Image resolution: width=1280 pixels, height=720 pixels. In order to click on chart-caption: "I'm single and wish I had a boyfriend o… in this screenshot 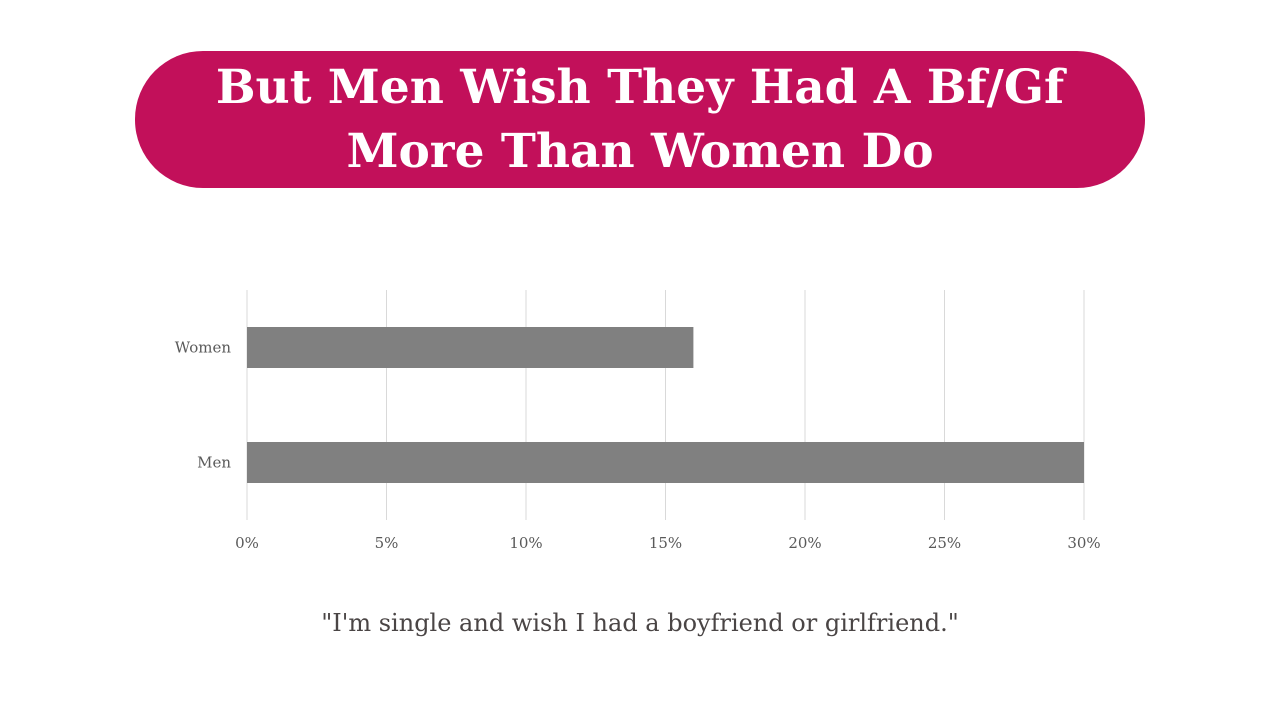, I will do `click(640, 623)`.